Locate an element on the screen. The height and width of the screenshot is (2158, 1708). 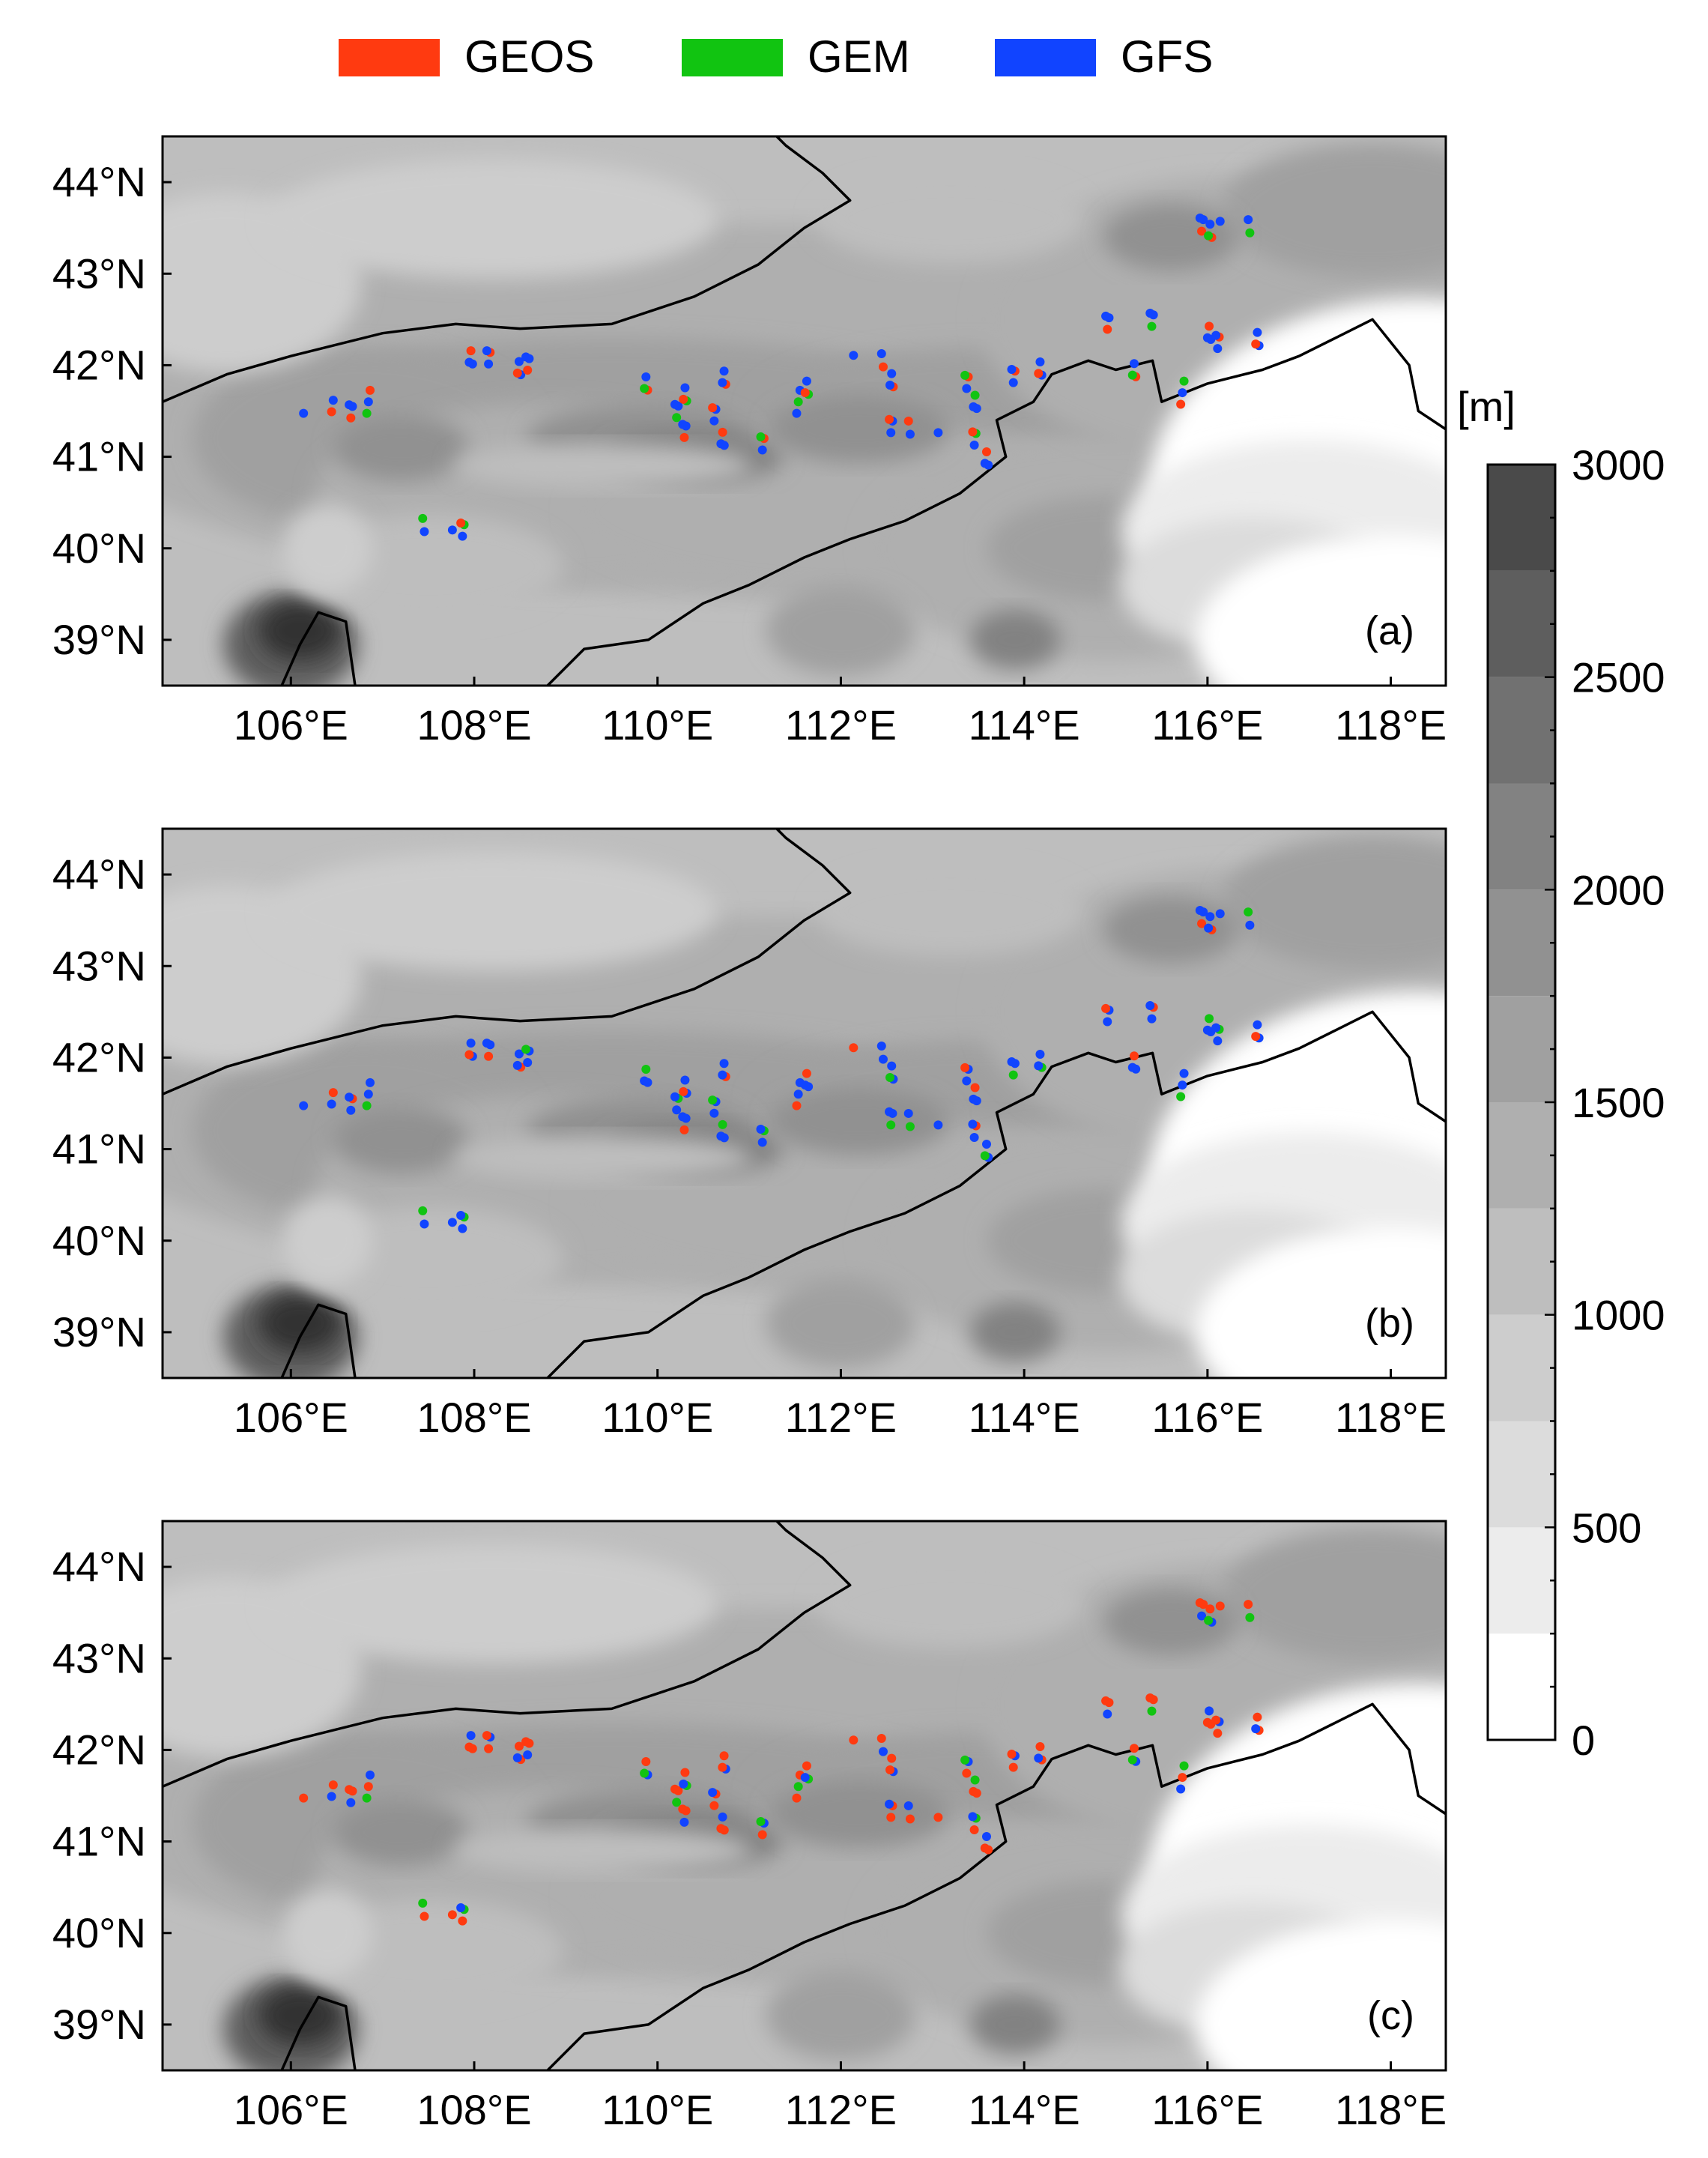
panel-label: (c) is located at coordinates (1390, 2015).